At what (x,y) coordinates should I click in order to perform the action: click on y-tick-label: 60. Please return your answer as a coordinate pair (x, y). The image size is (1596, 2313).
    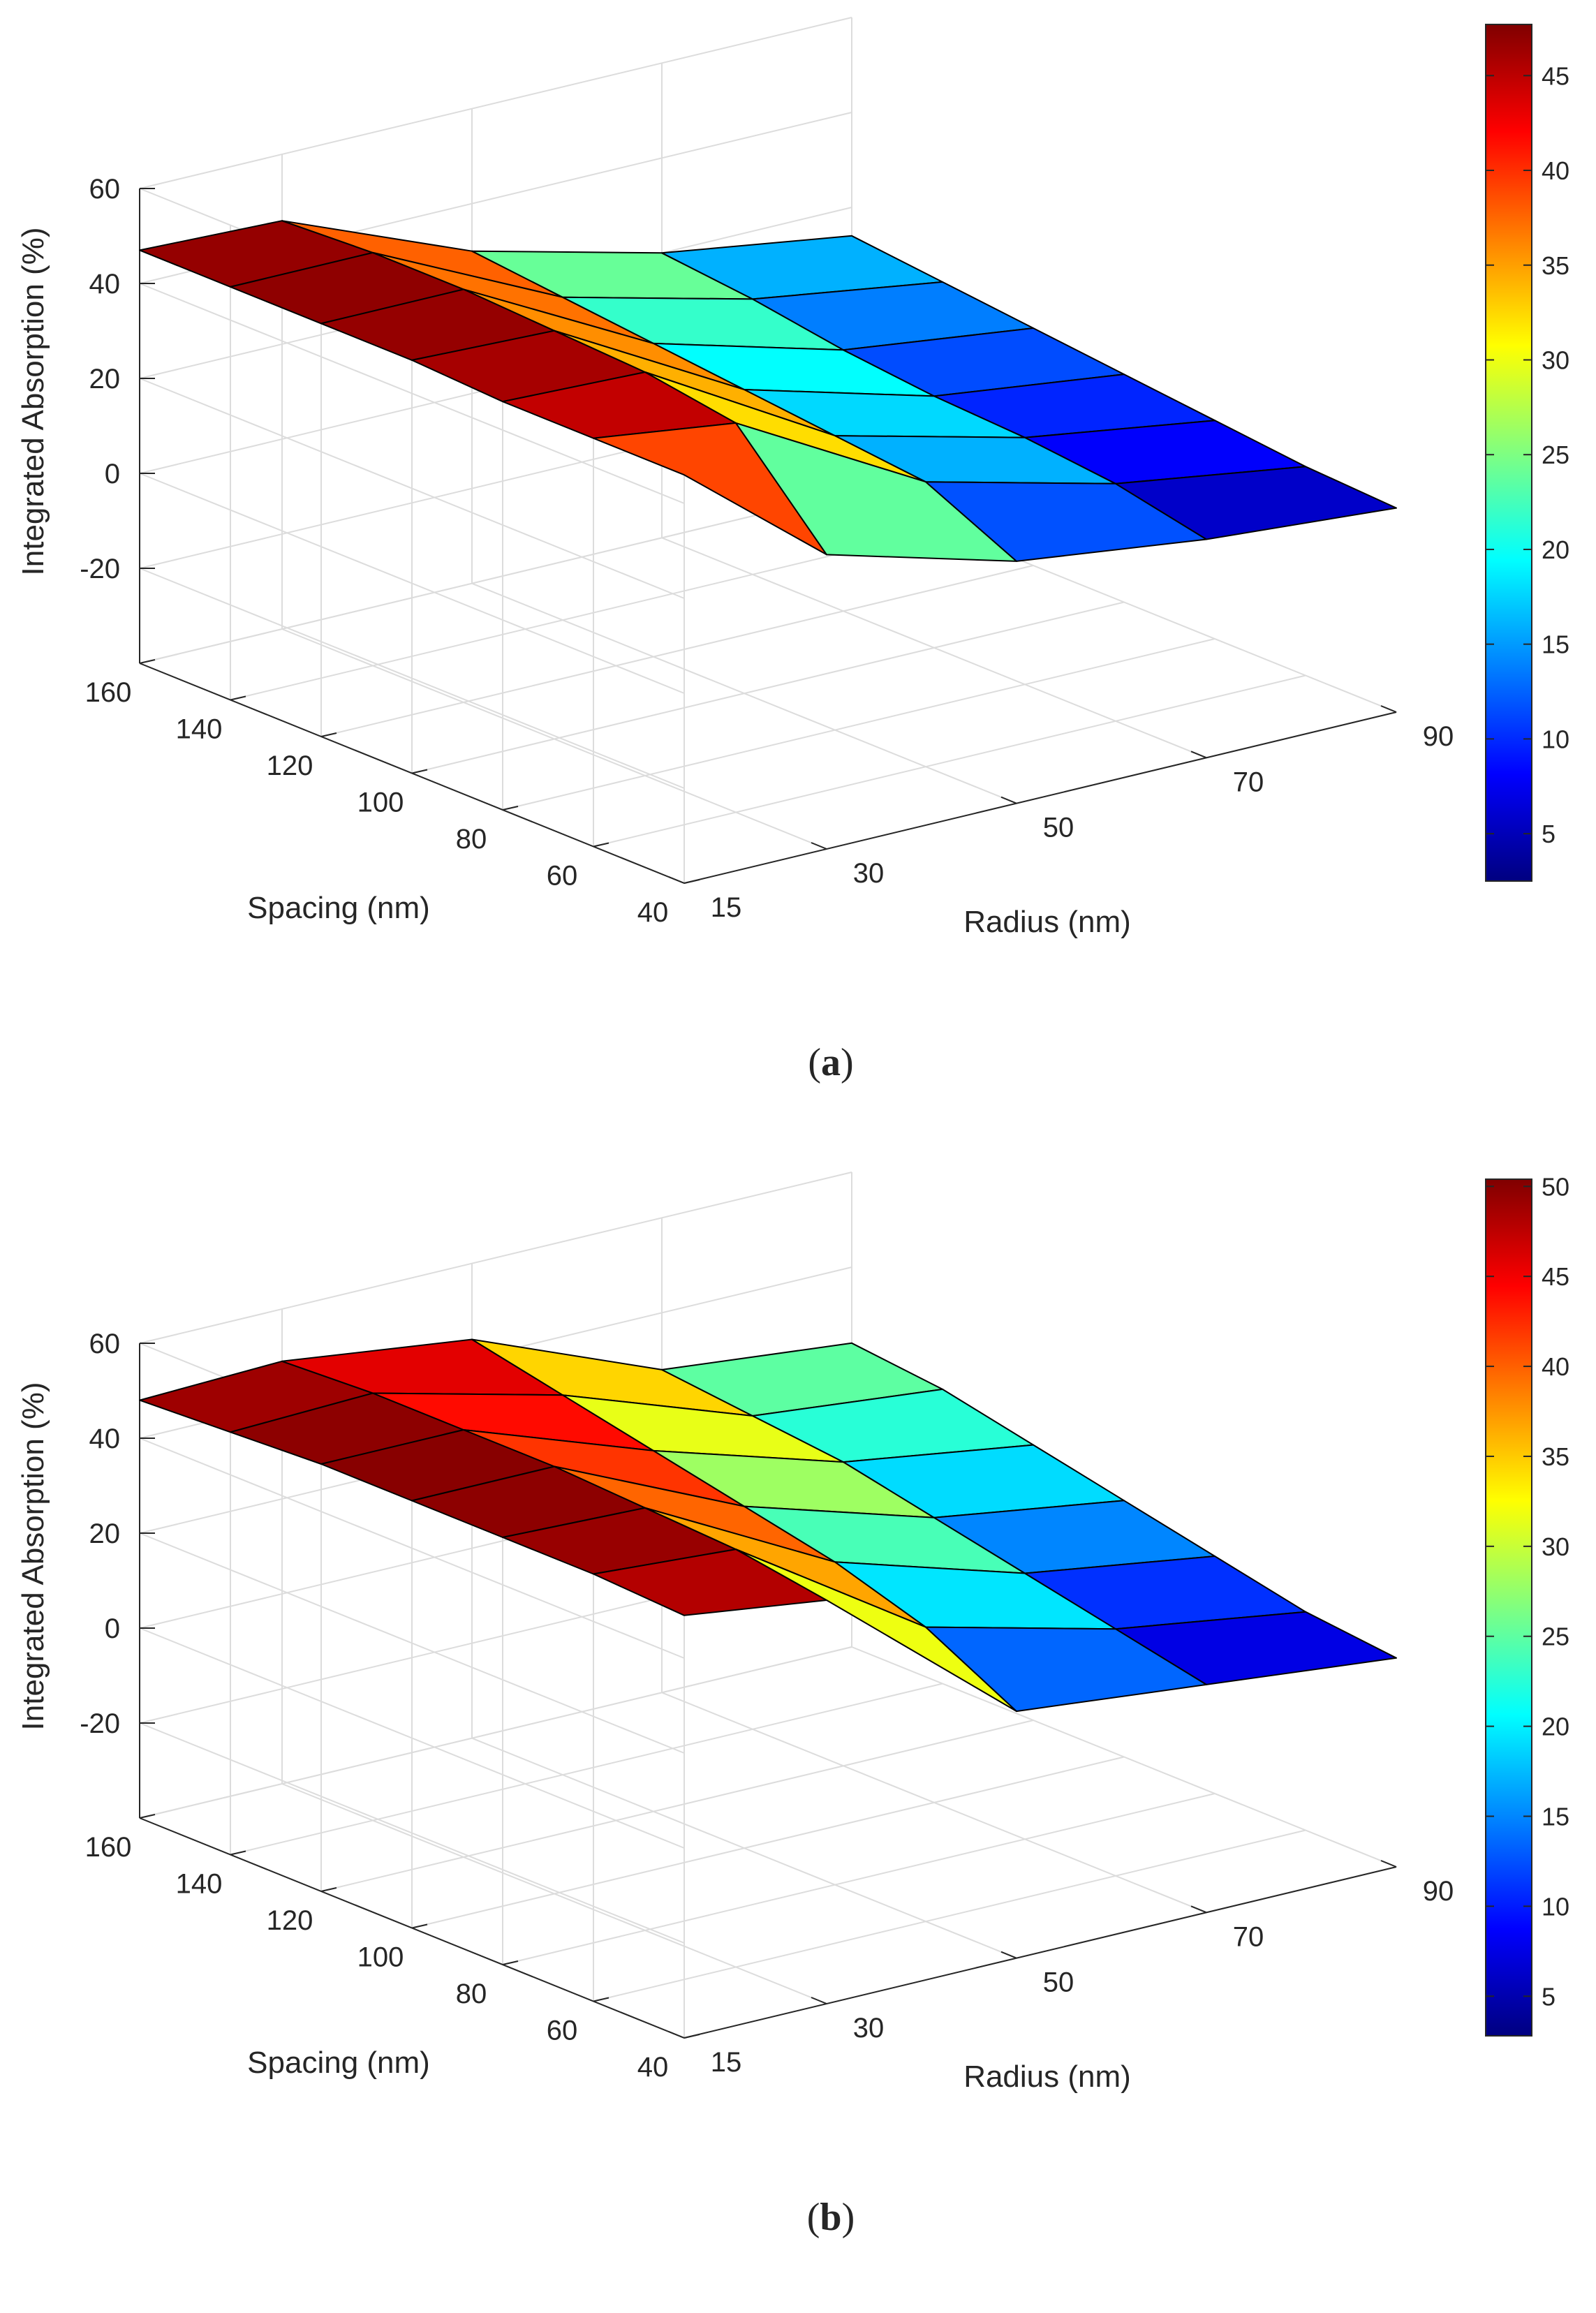
    Looking at the image, I should click on (562, 876).